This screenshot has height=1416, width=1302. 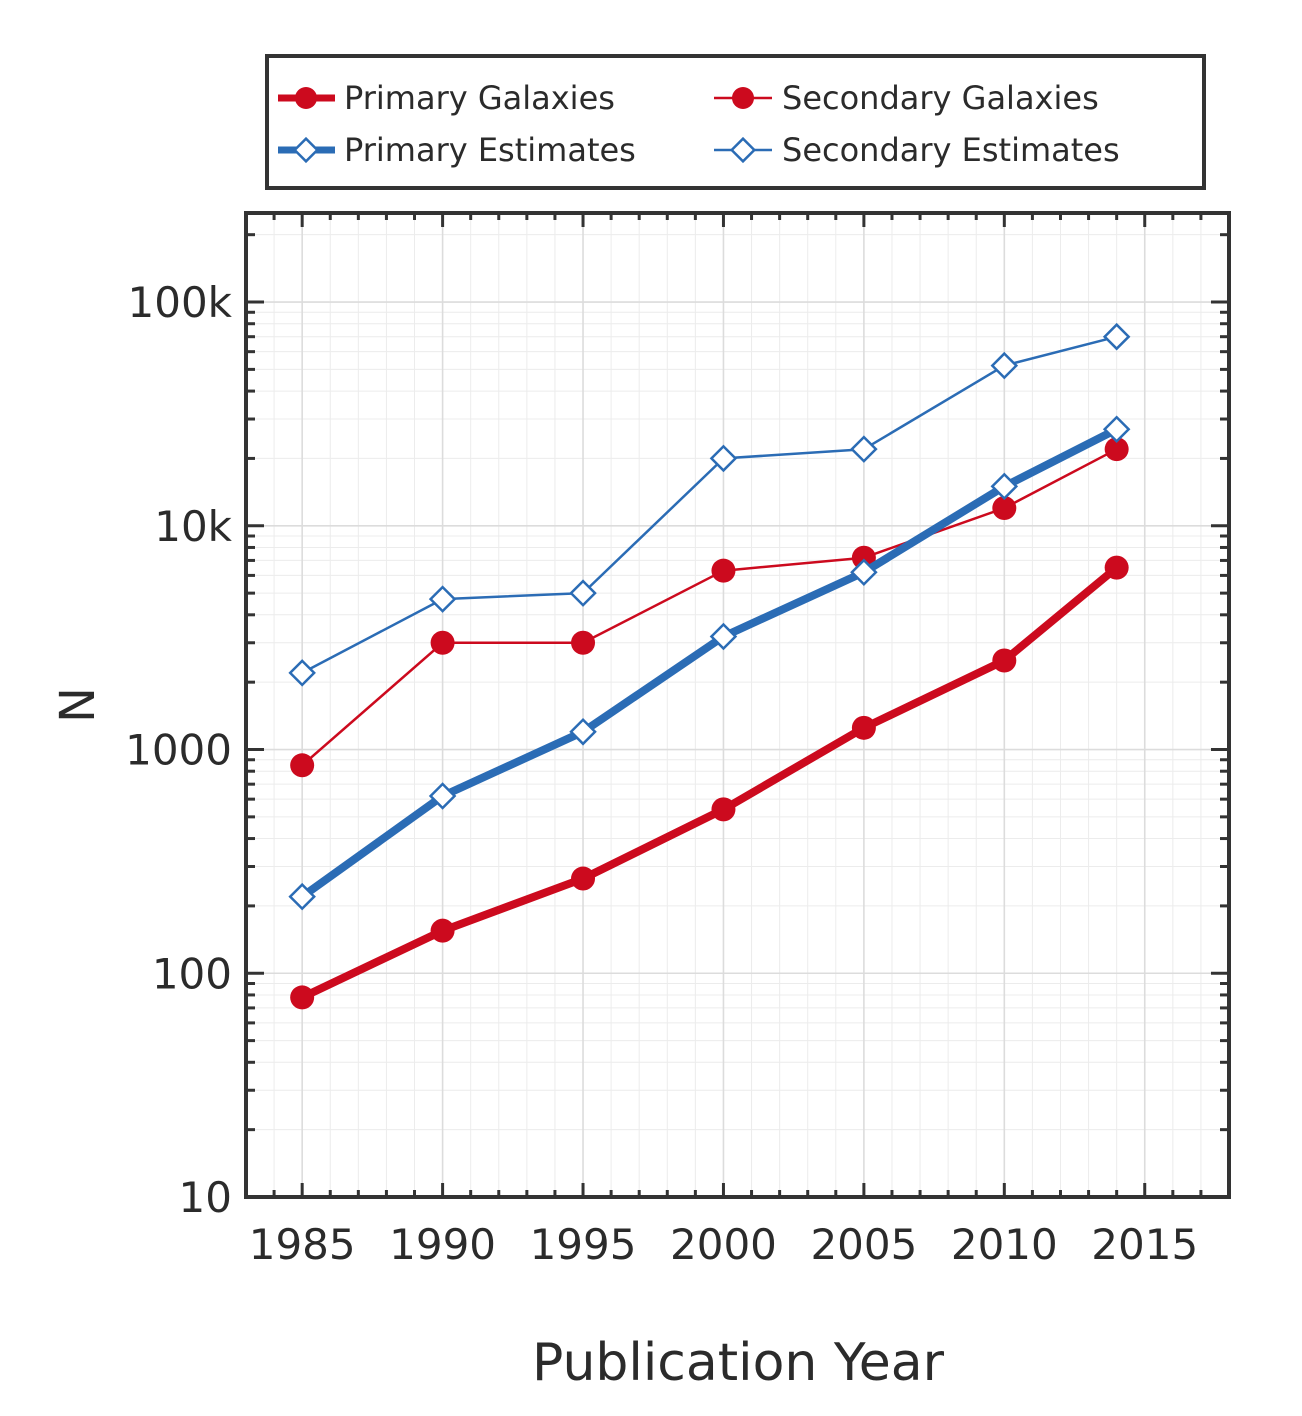 What do you see at coordinates (306, 150) in the screenshot?
I see `legend-marker-primary-estimates` at bounding box center [306, 150].